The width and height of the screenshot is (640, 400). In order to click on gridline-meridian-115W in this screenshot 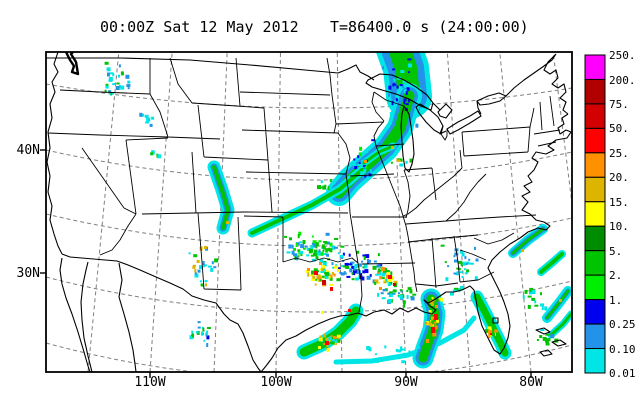, I will do `click(103, 212)`.